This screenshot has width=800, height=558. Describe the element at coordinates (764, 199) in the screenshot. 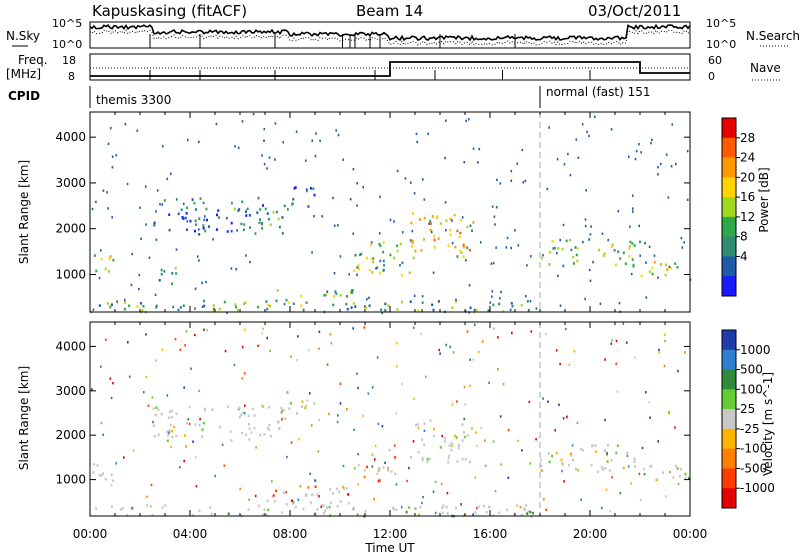

I see `power-colorbar-label: Power [dB]` at that location.